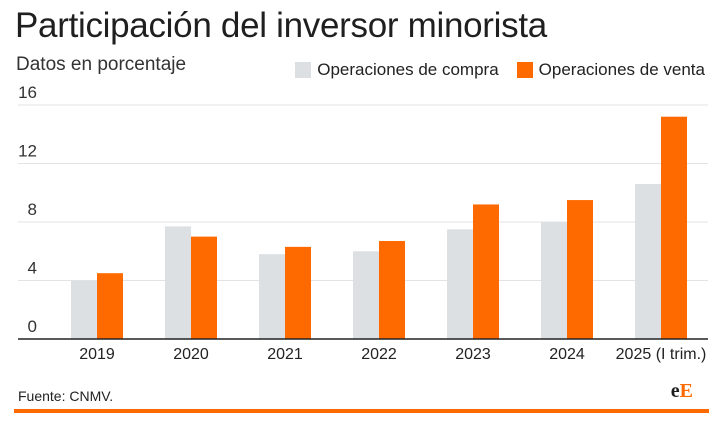 The height and width of the screenshot is (435, 723). Describe the element at coordinates (675, 391) in the screenshot. I see `logo-letter-e: e` at that location.